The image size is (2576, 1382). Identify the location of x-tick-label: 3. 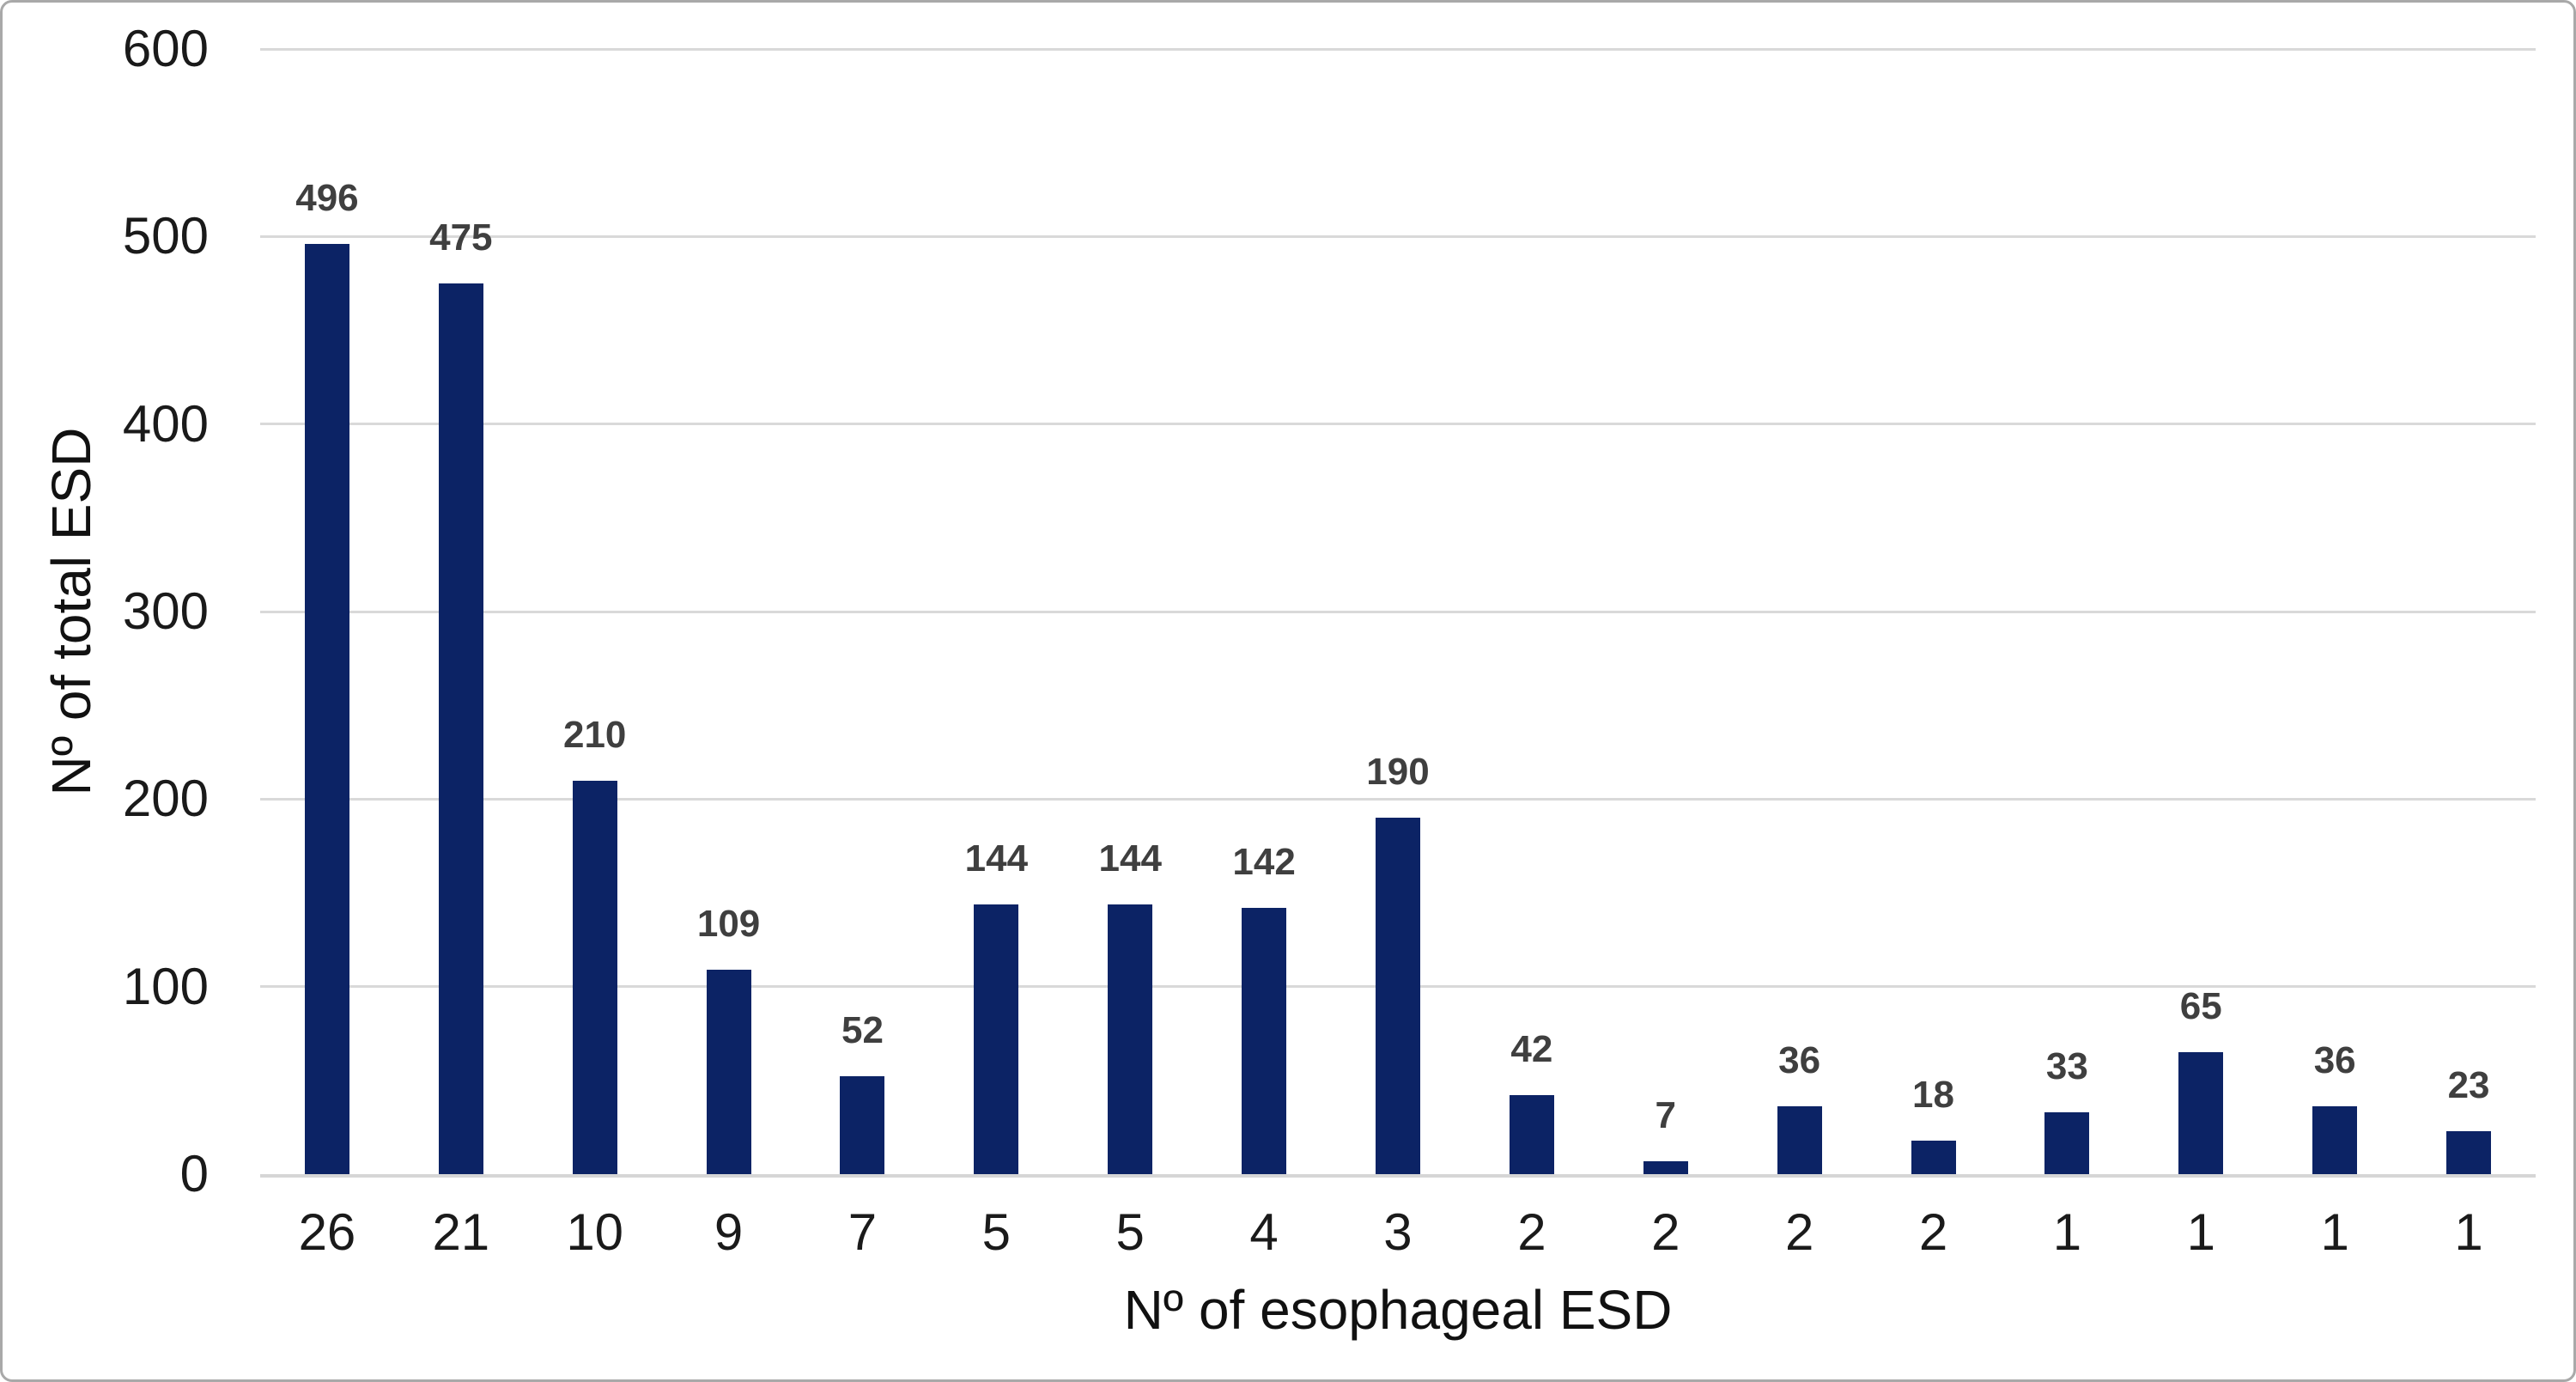
(1398, 1232).